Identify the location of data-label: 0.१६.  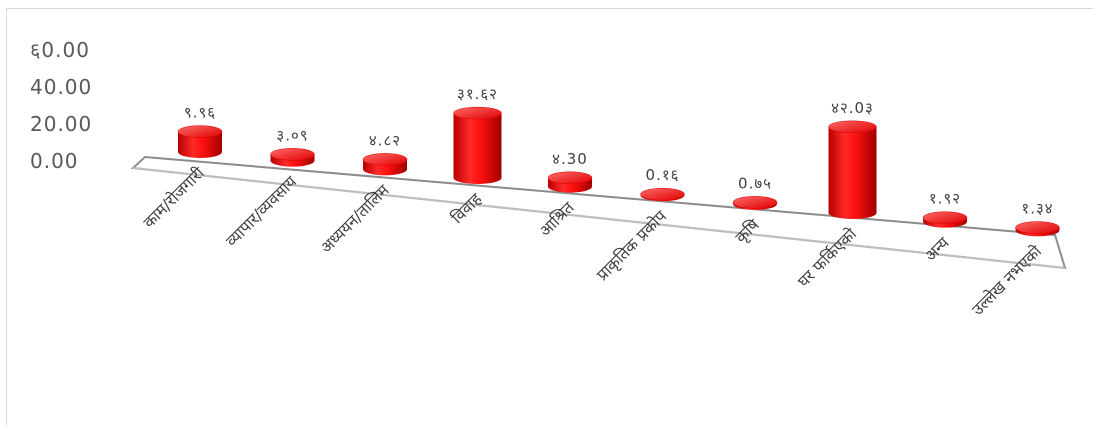
(663, 175).